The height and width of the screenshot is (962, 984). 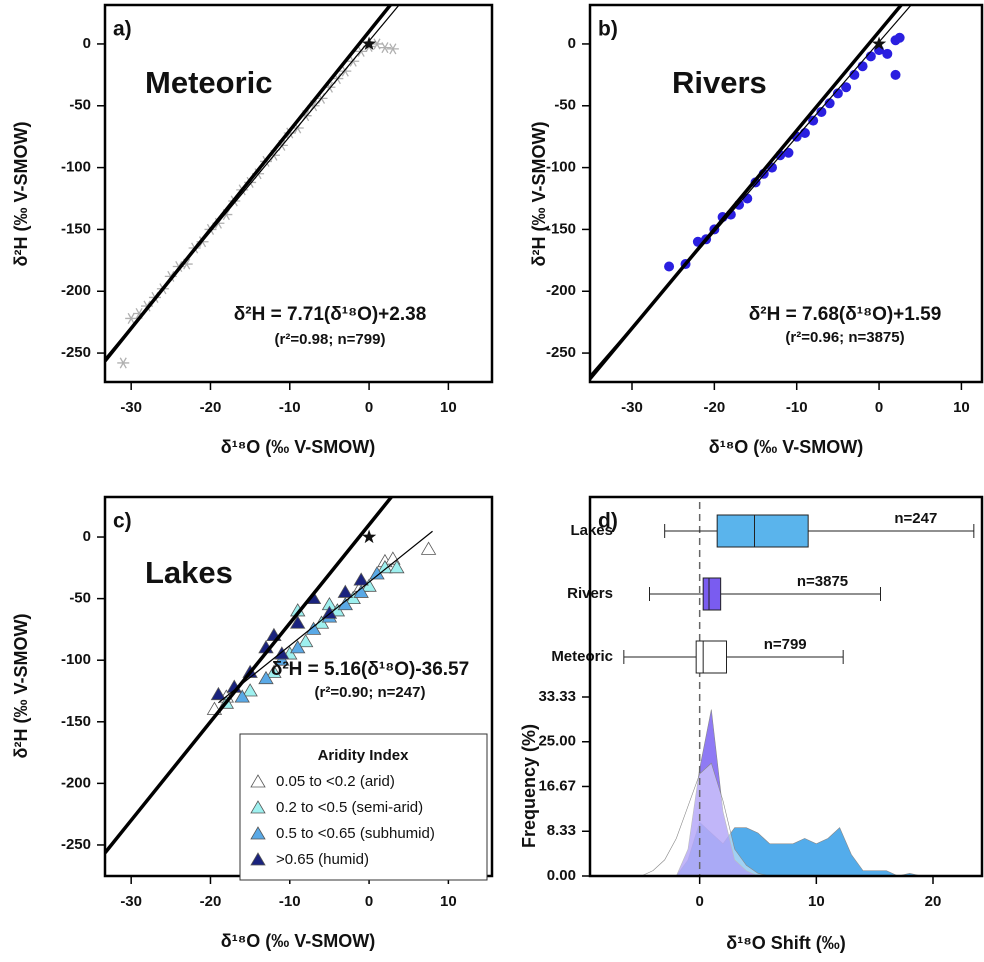 I want to click on equation: δ²H = 7.71(δ¹⁸O)+2.38, so click(x=330, y=314).